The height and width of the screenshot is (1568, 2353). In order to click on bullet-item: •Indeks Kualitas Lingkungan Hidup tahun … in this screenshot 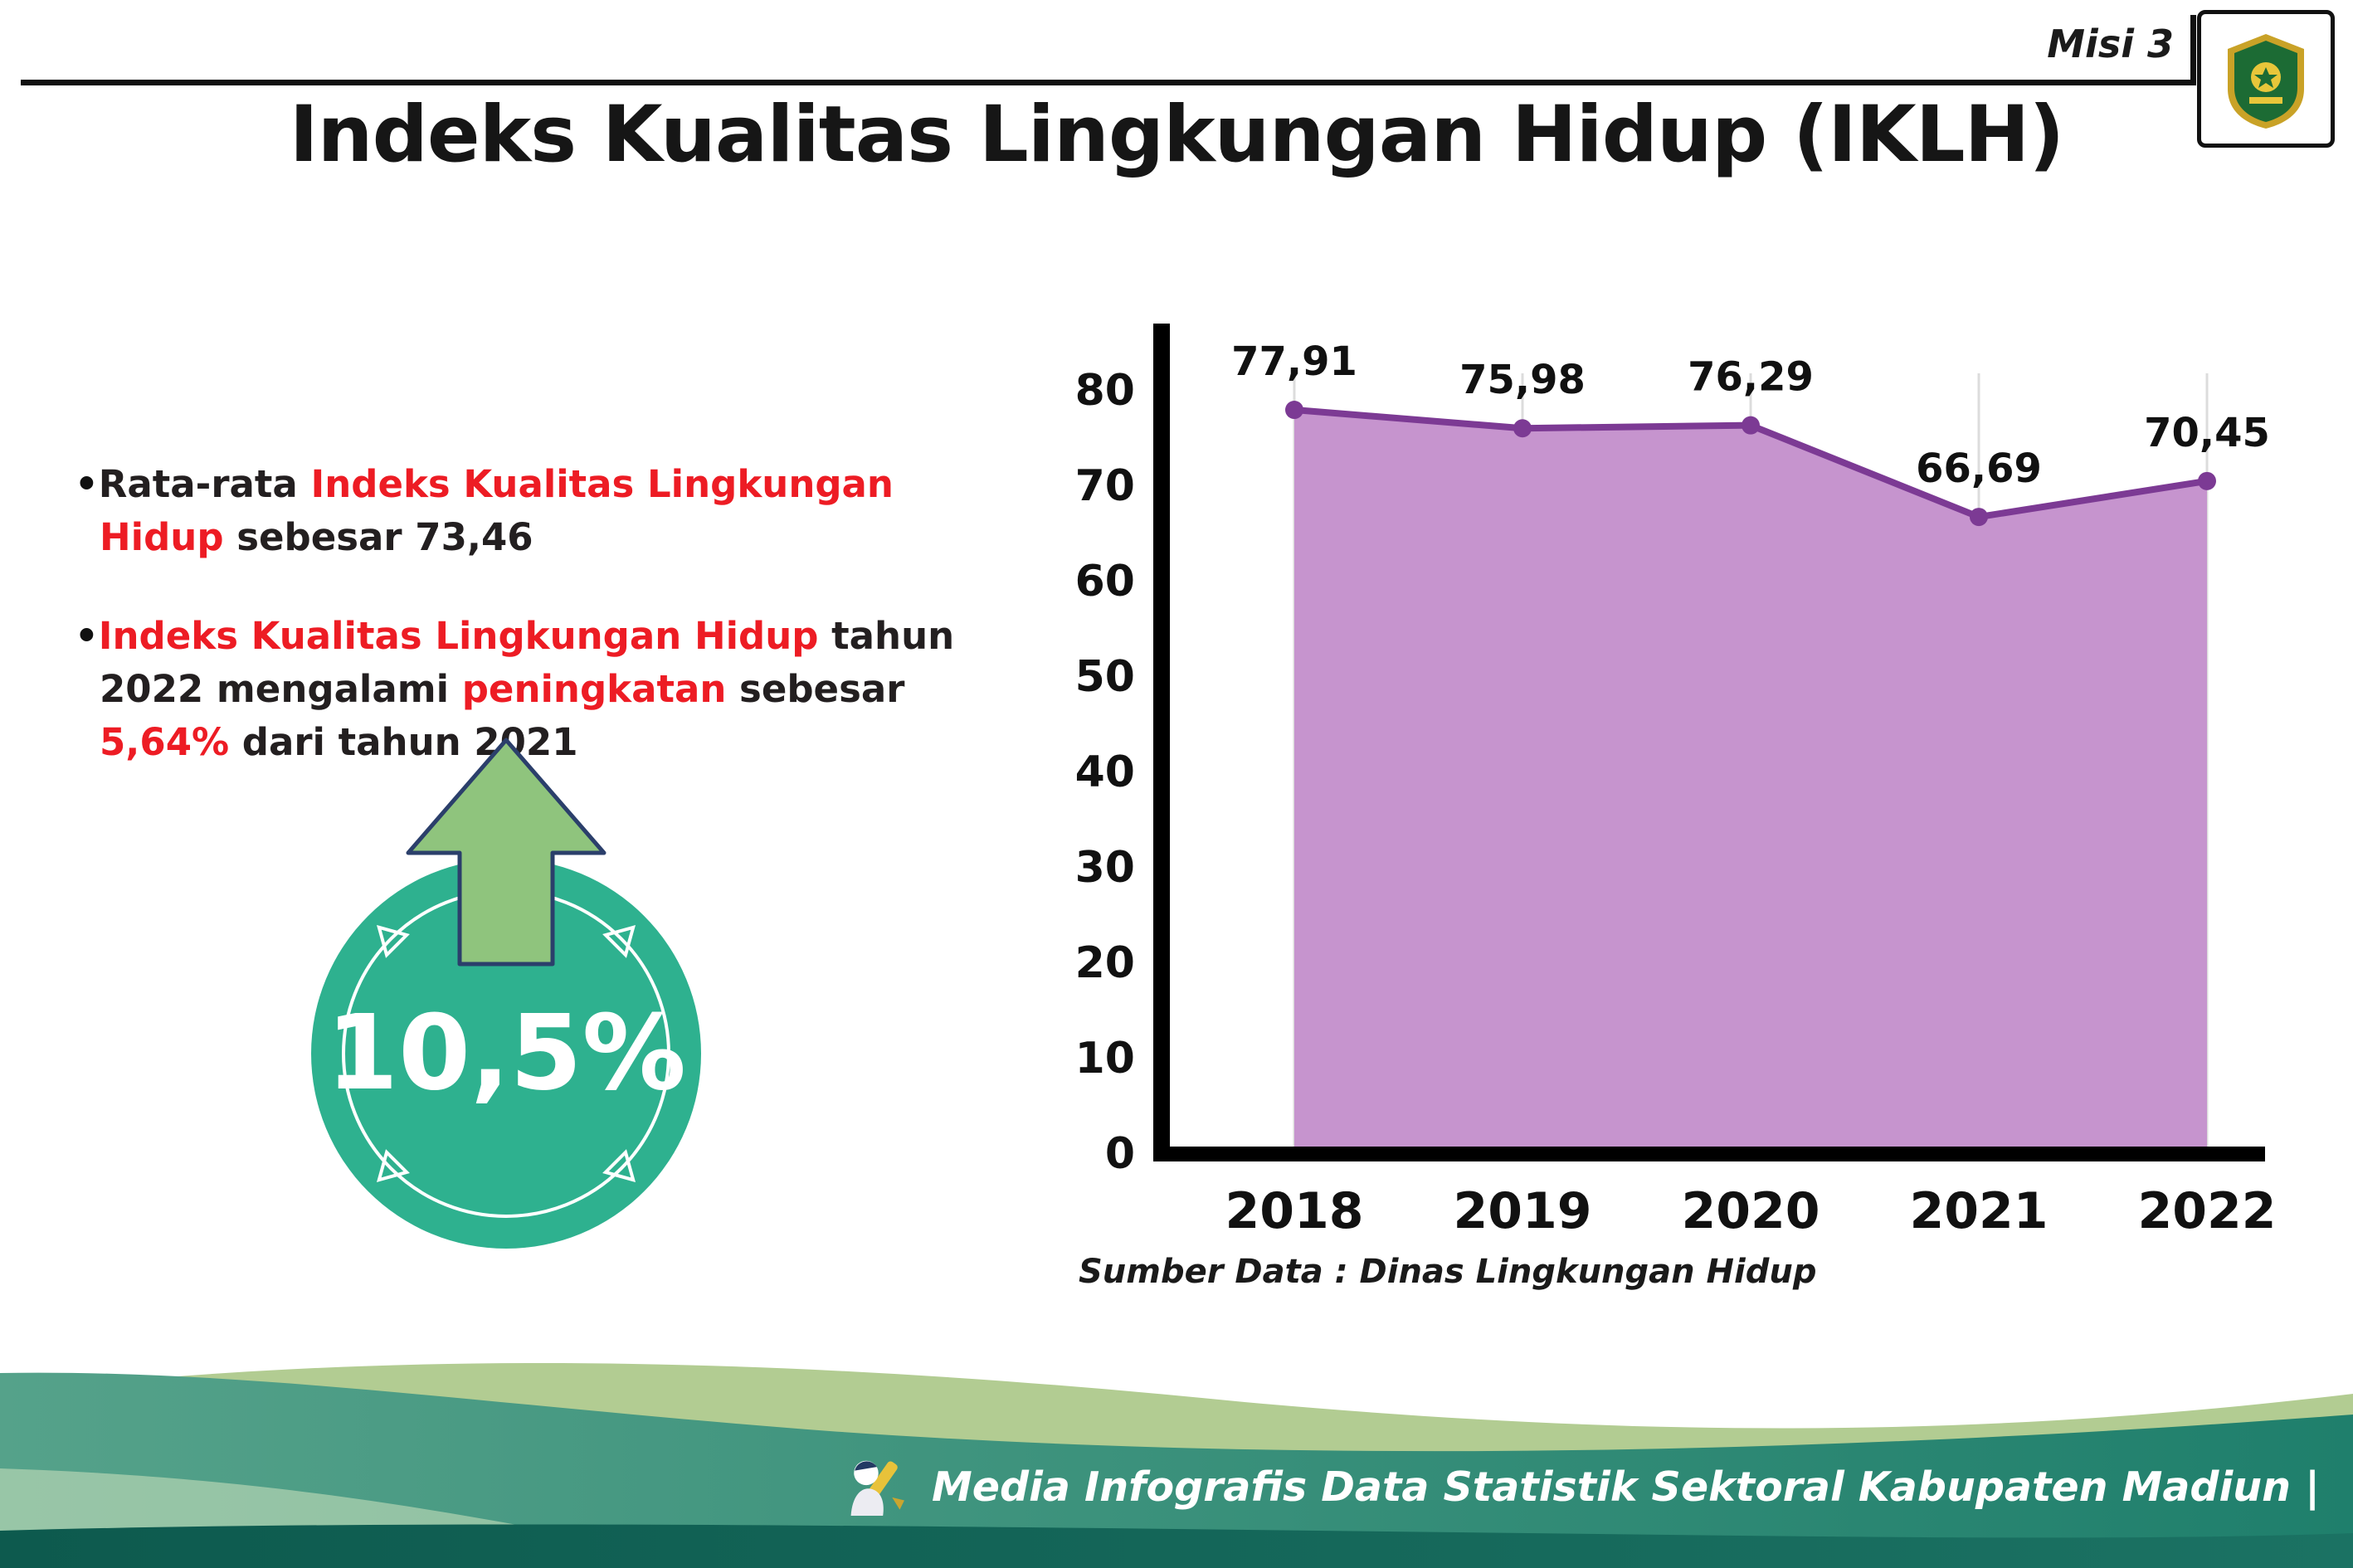, I will do `click(527, 689)`.